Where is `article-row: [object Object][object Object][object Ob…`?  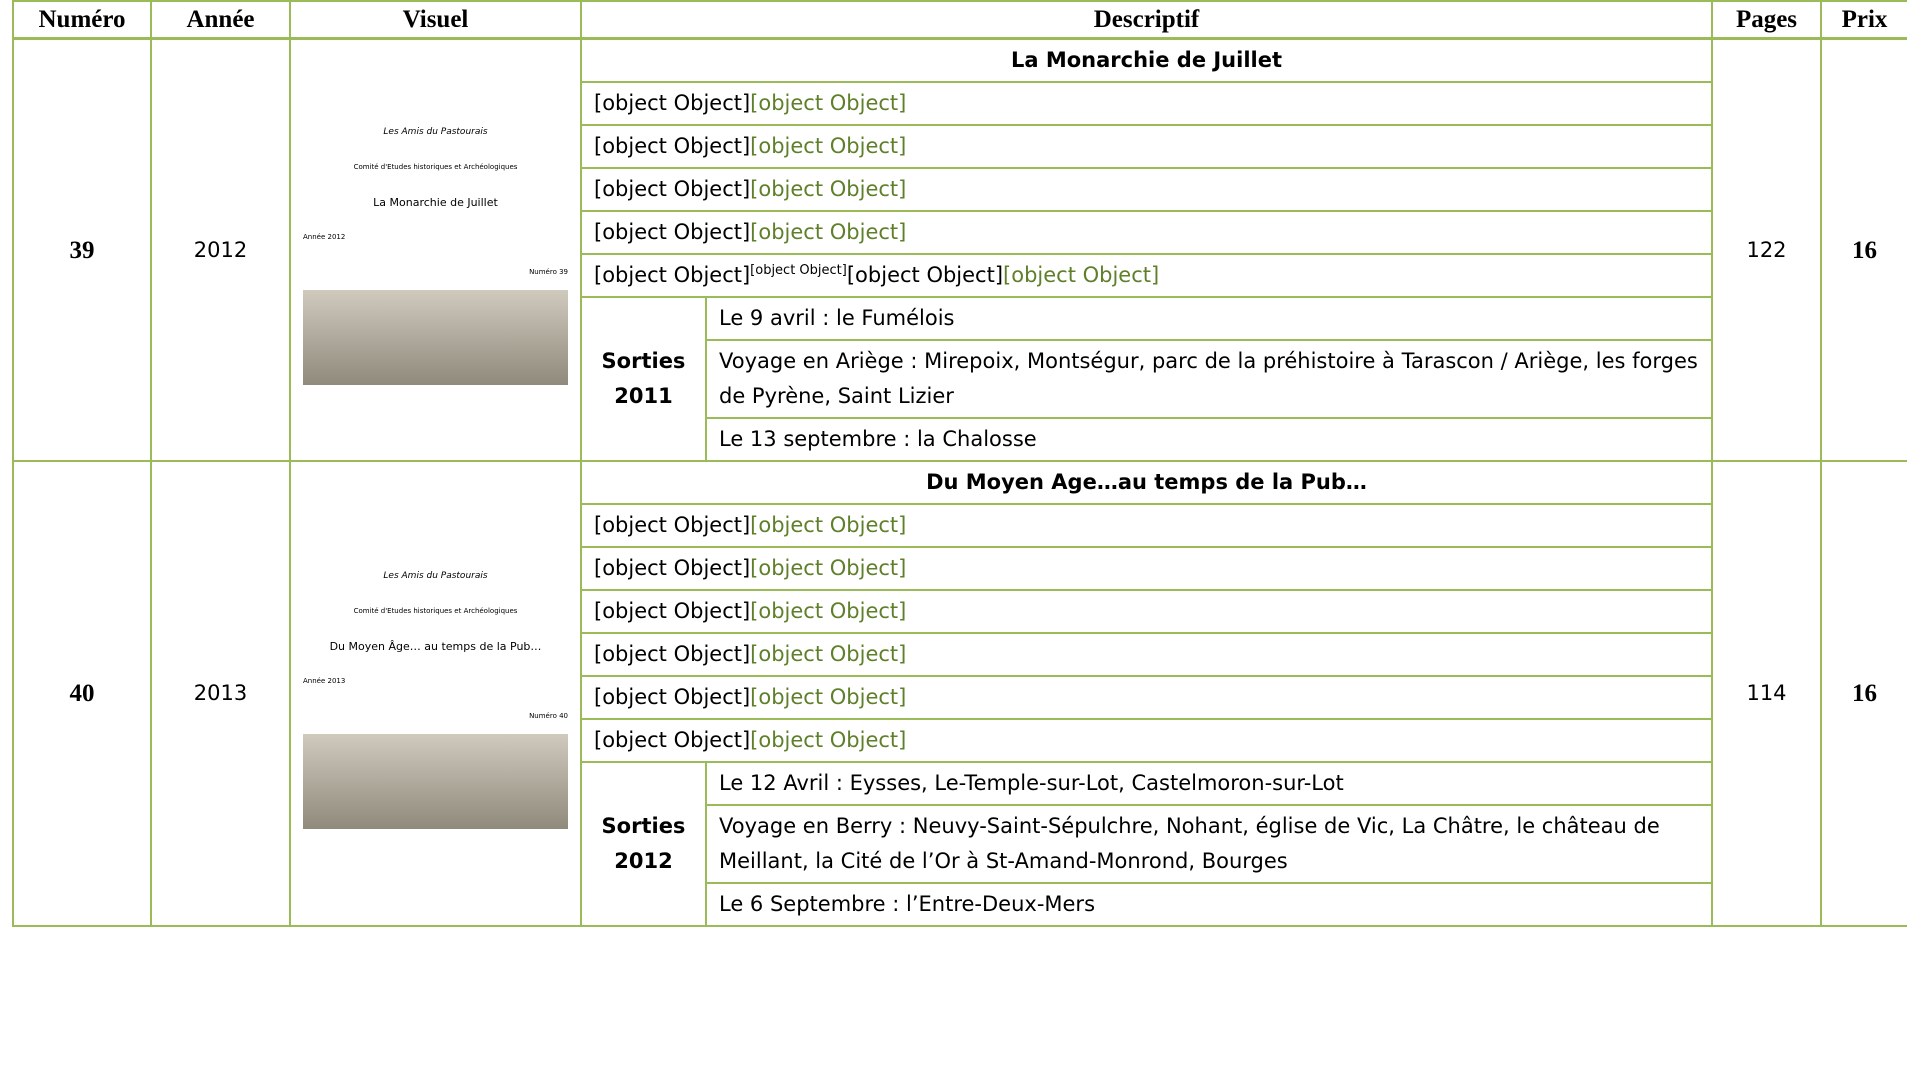
article-row: [object Object][object Object][object Ob… is located at coordinates (960, 275).